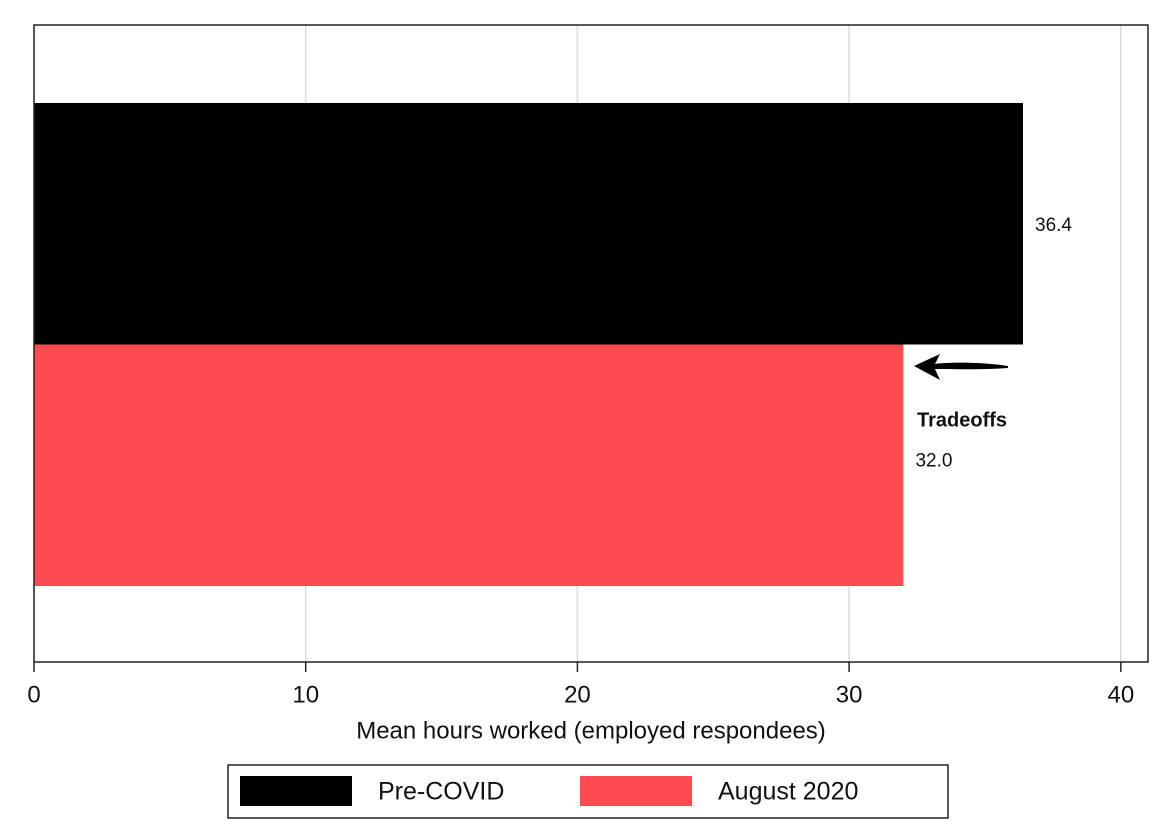  I want to click on x-axis-label: Mean hours worked (employed respondees), so click(591, 730).